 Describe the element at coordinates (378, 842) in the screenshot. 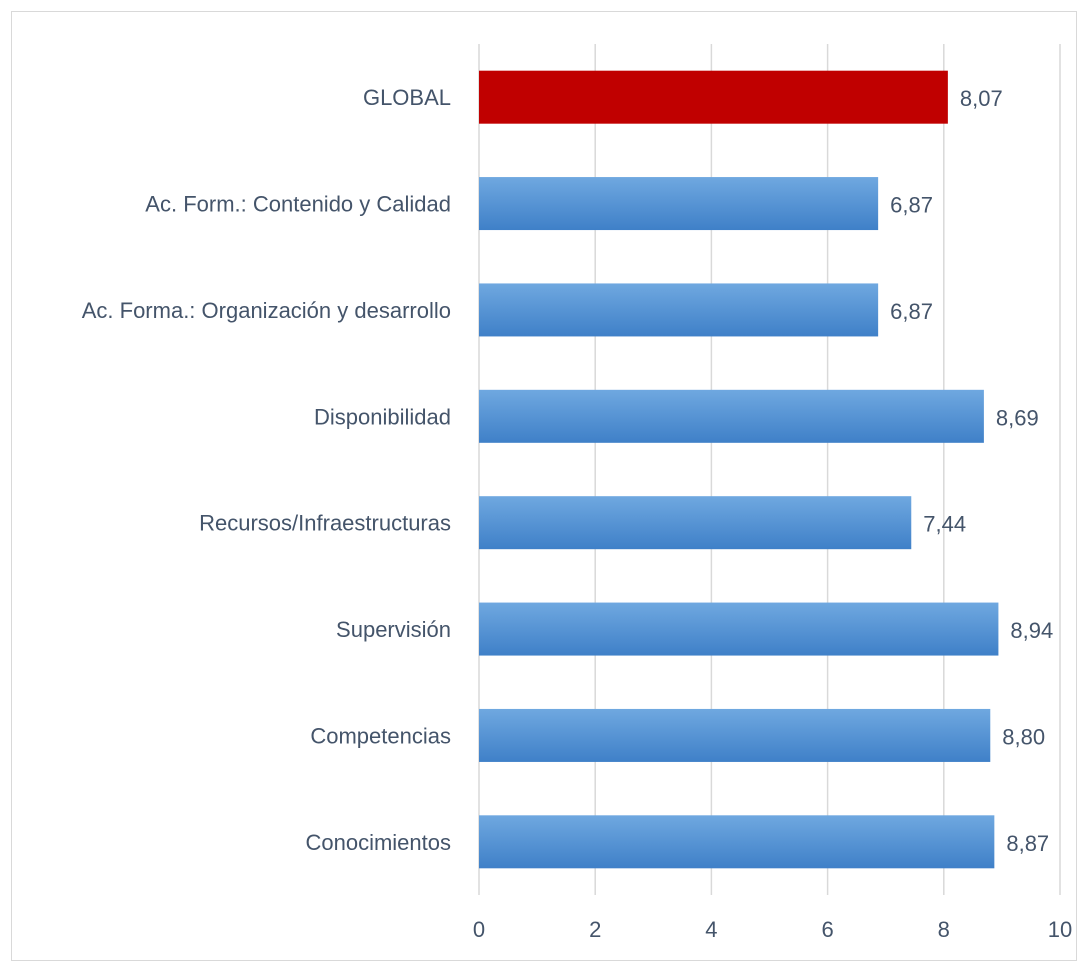

I see `category-label-7: Conocimientos` at that location.